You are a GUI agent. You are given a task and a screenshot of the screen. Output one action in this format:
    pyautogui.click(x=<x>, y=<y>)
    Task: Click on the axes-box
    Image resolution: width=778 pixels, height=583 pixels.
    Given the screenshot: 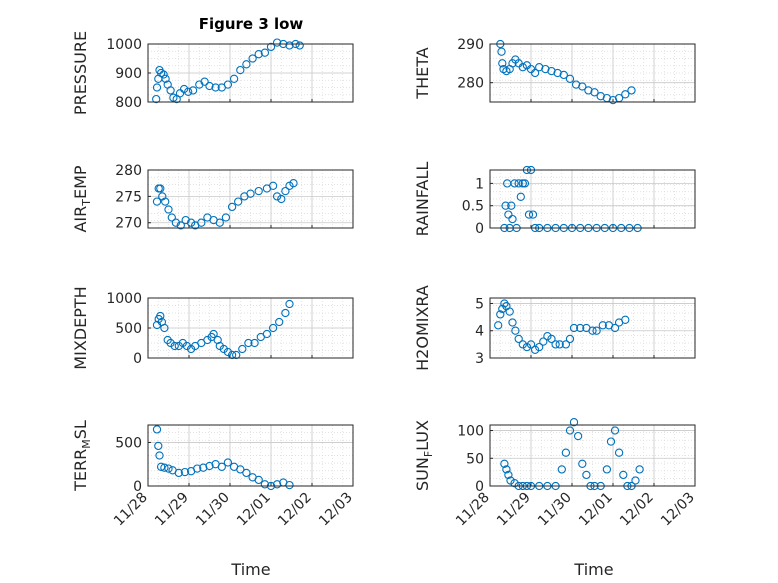 What is the action you would take?
    pyautogui.click(x=592, y=328)
    